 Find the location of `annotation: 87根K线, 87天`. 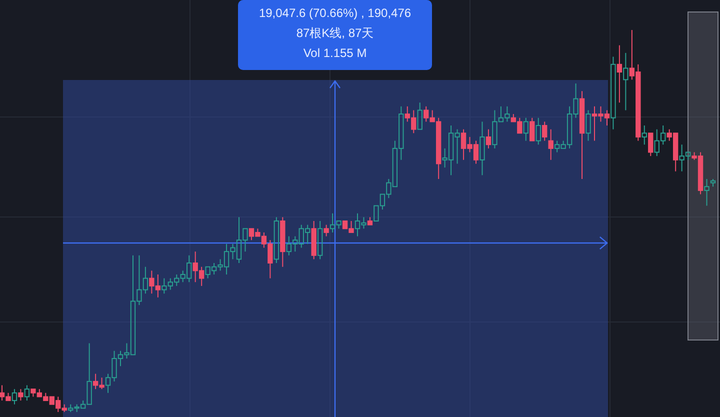

annotation: 87根K线, 87天 is located at coordinates (335, 33).